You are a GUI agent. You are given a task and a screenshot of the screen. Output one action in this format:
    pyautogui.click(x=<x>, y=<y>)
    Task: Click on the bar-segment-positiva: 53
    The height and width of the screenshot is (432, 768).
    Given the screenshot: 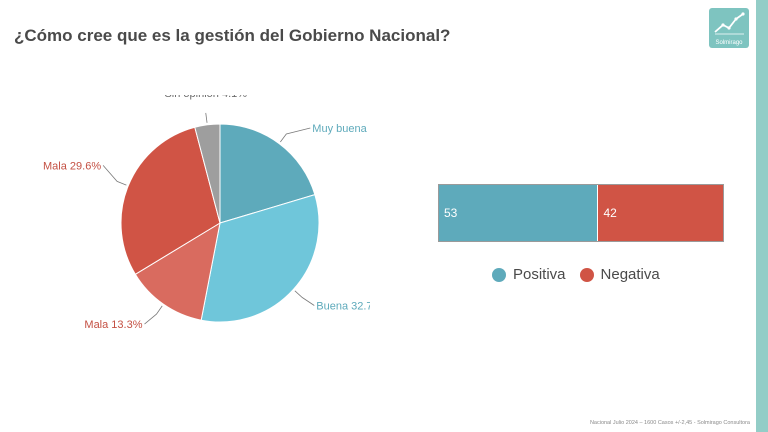 What is the action you would take?
    pyautogui.click(x=518, y=213)
    